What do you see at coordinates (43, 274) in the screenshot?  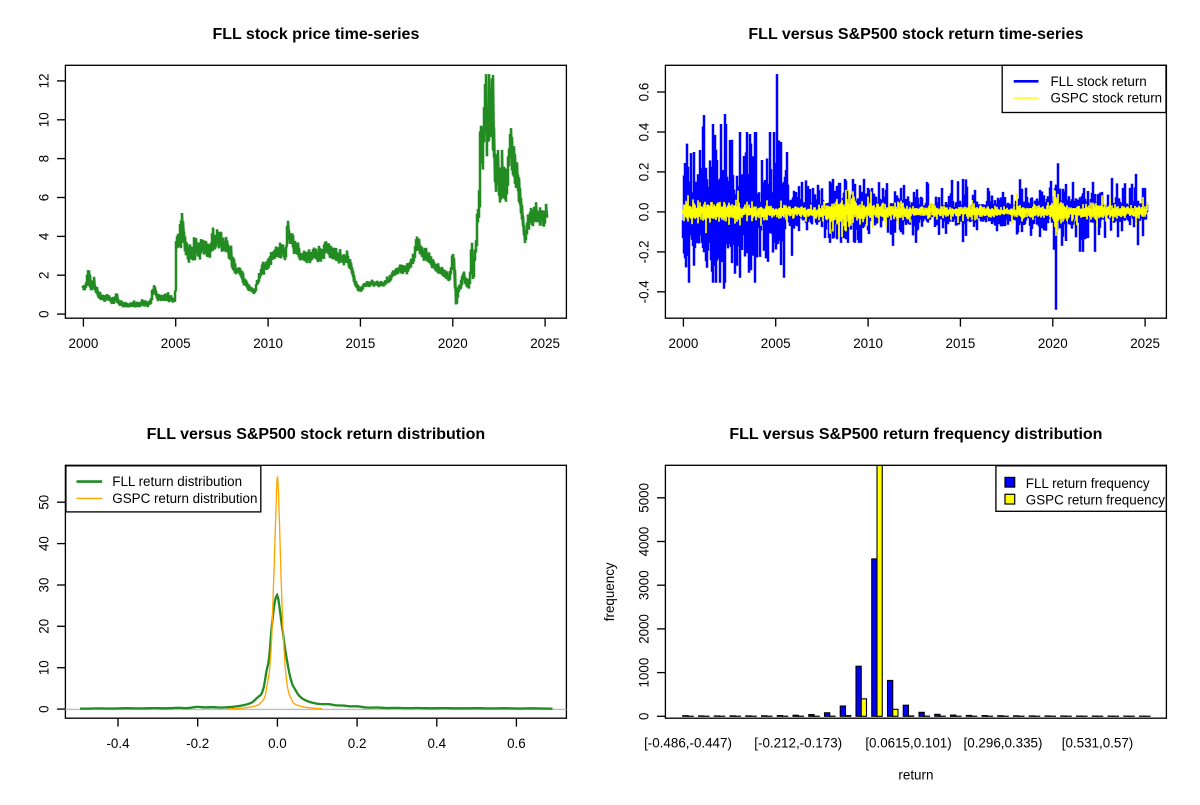 I see `svg-text: 2` at bounding box center [43, 274].